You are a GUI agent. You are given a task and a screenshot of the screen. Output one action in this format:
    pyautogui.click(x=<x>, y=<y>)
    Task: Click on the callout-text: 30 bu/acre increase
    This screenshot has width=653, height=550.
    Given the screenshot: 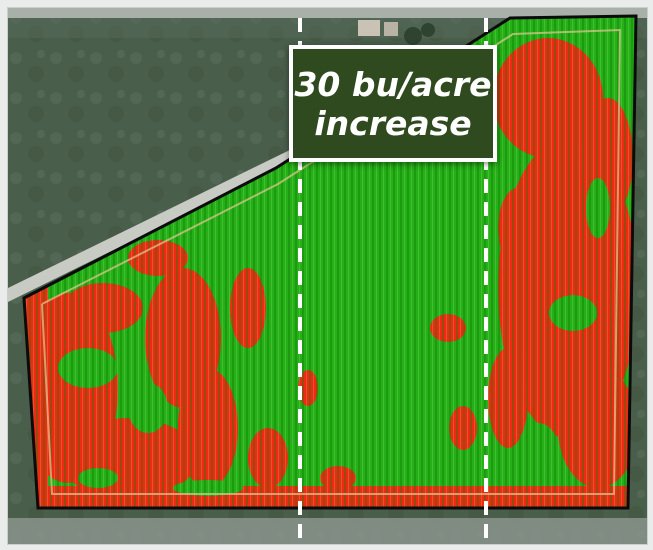 What is the action you would take?
    pyautogui.click(x=393, y=103)
    